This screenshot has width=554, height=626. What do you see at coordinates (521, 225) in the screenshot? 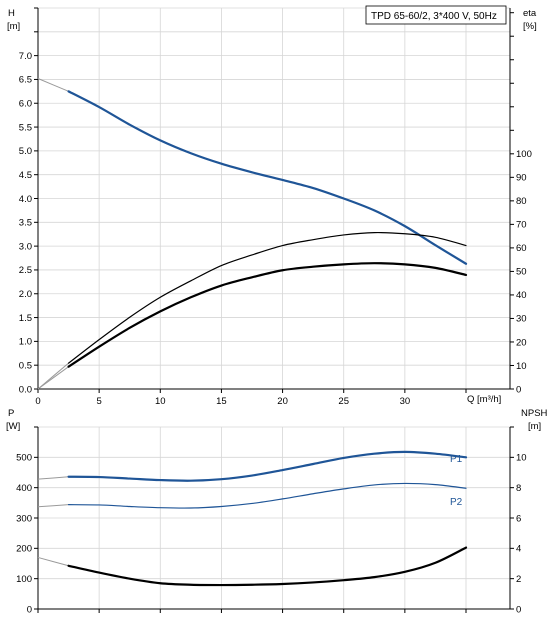
I see `top-right-tick-label: 70` at bounding box center [521, 225].